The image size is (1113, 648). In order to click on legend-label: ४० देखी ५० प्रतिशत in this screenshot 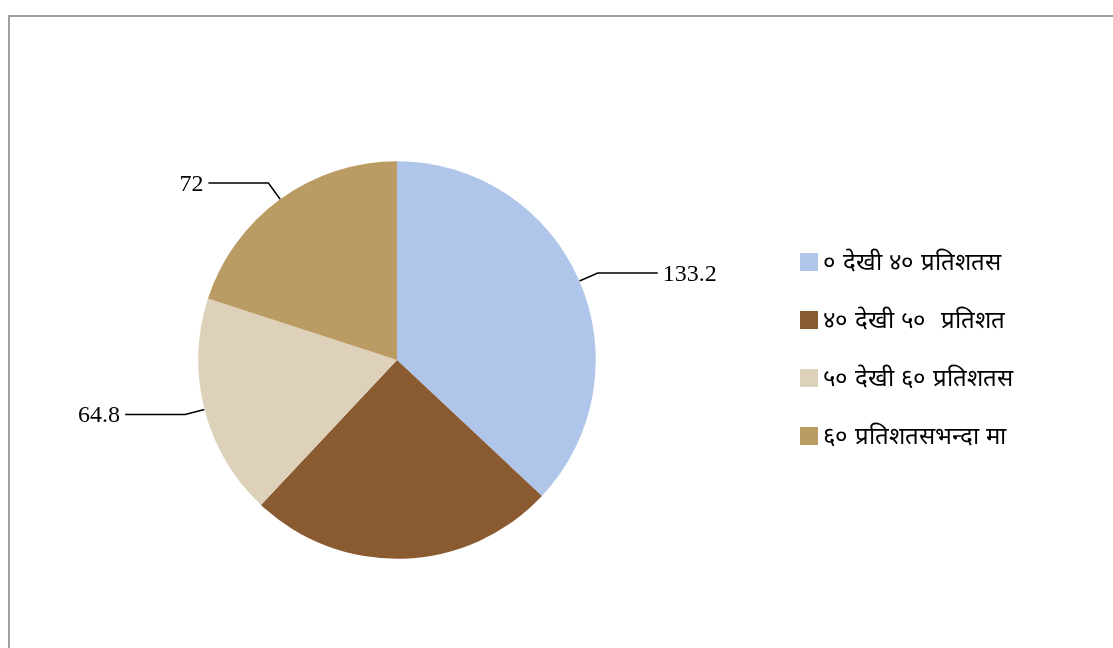, I will do `click(914, 320)`.